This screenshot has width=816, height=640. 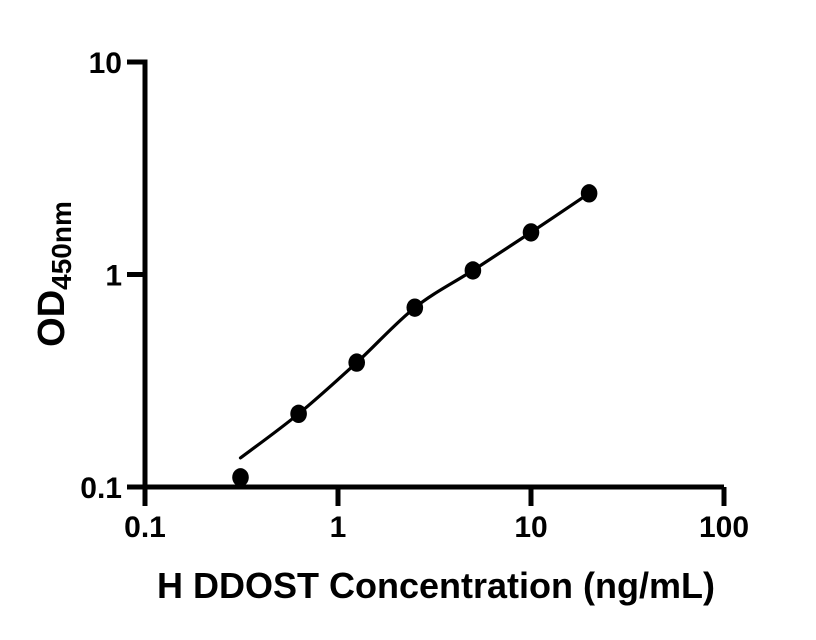 I want to click on x-axis-title: H DDOST Concentration (ng/mL), so click(x=436, y=585).